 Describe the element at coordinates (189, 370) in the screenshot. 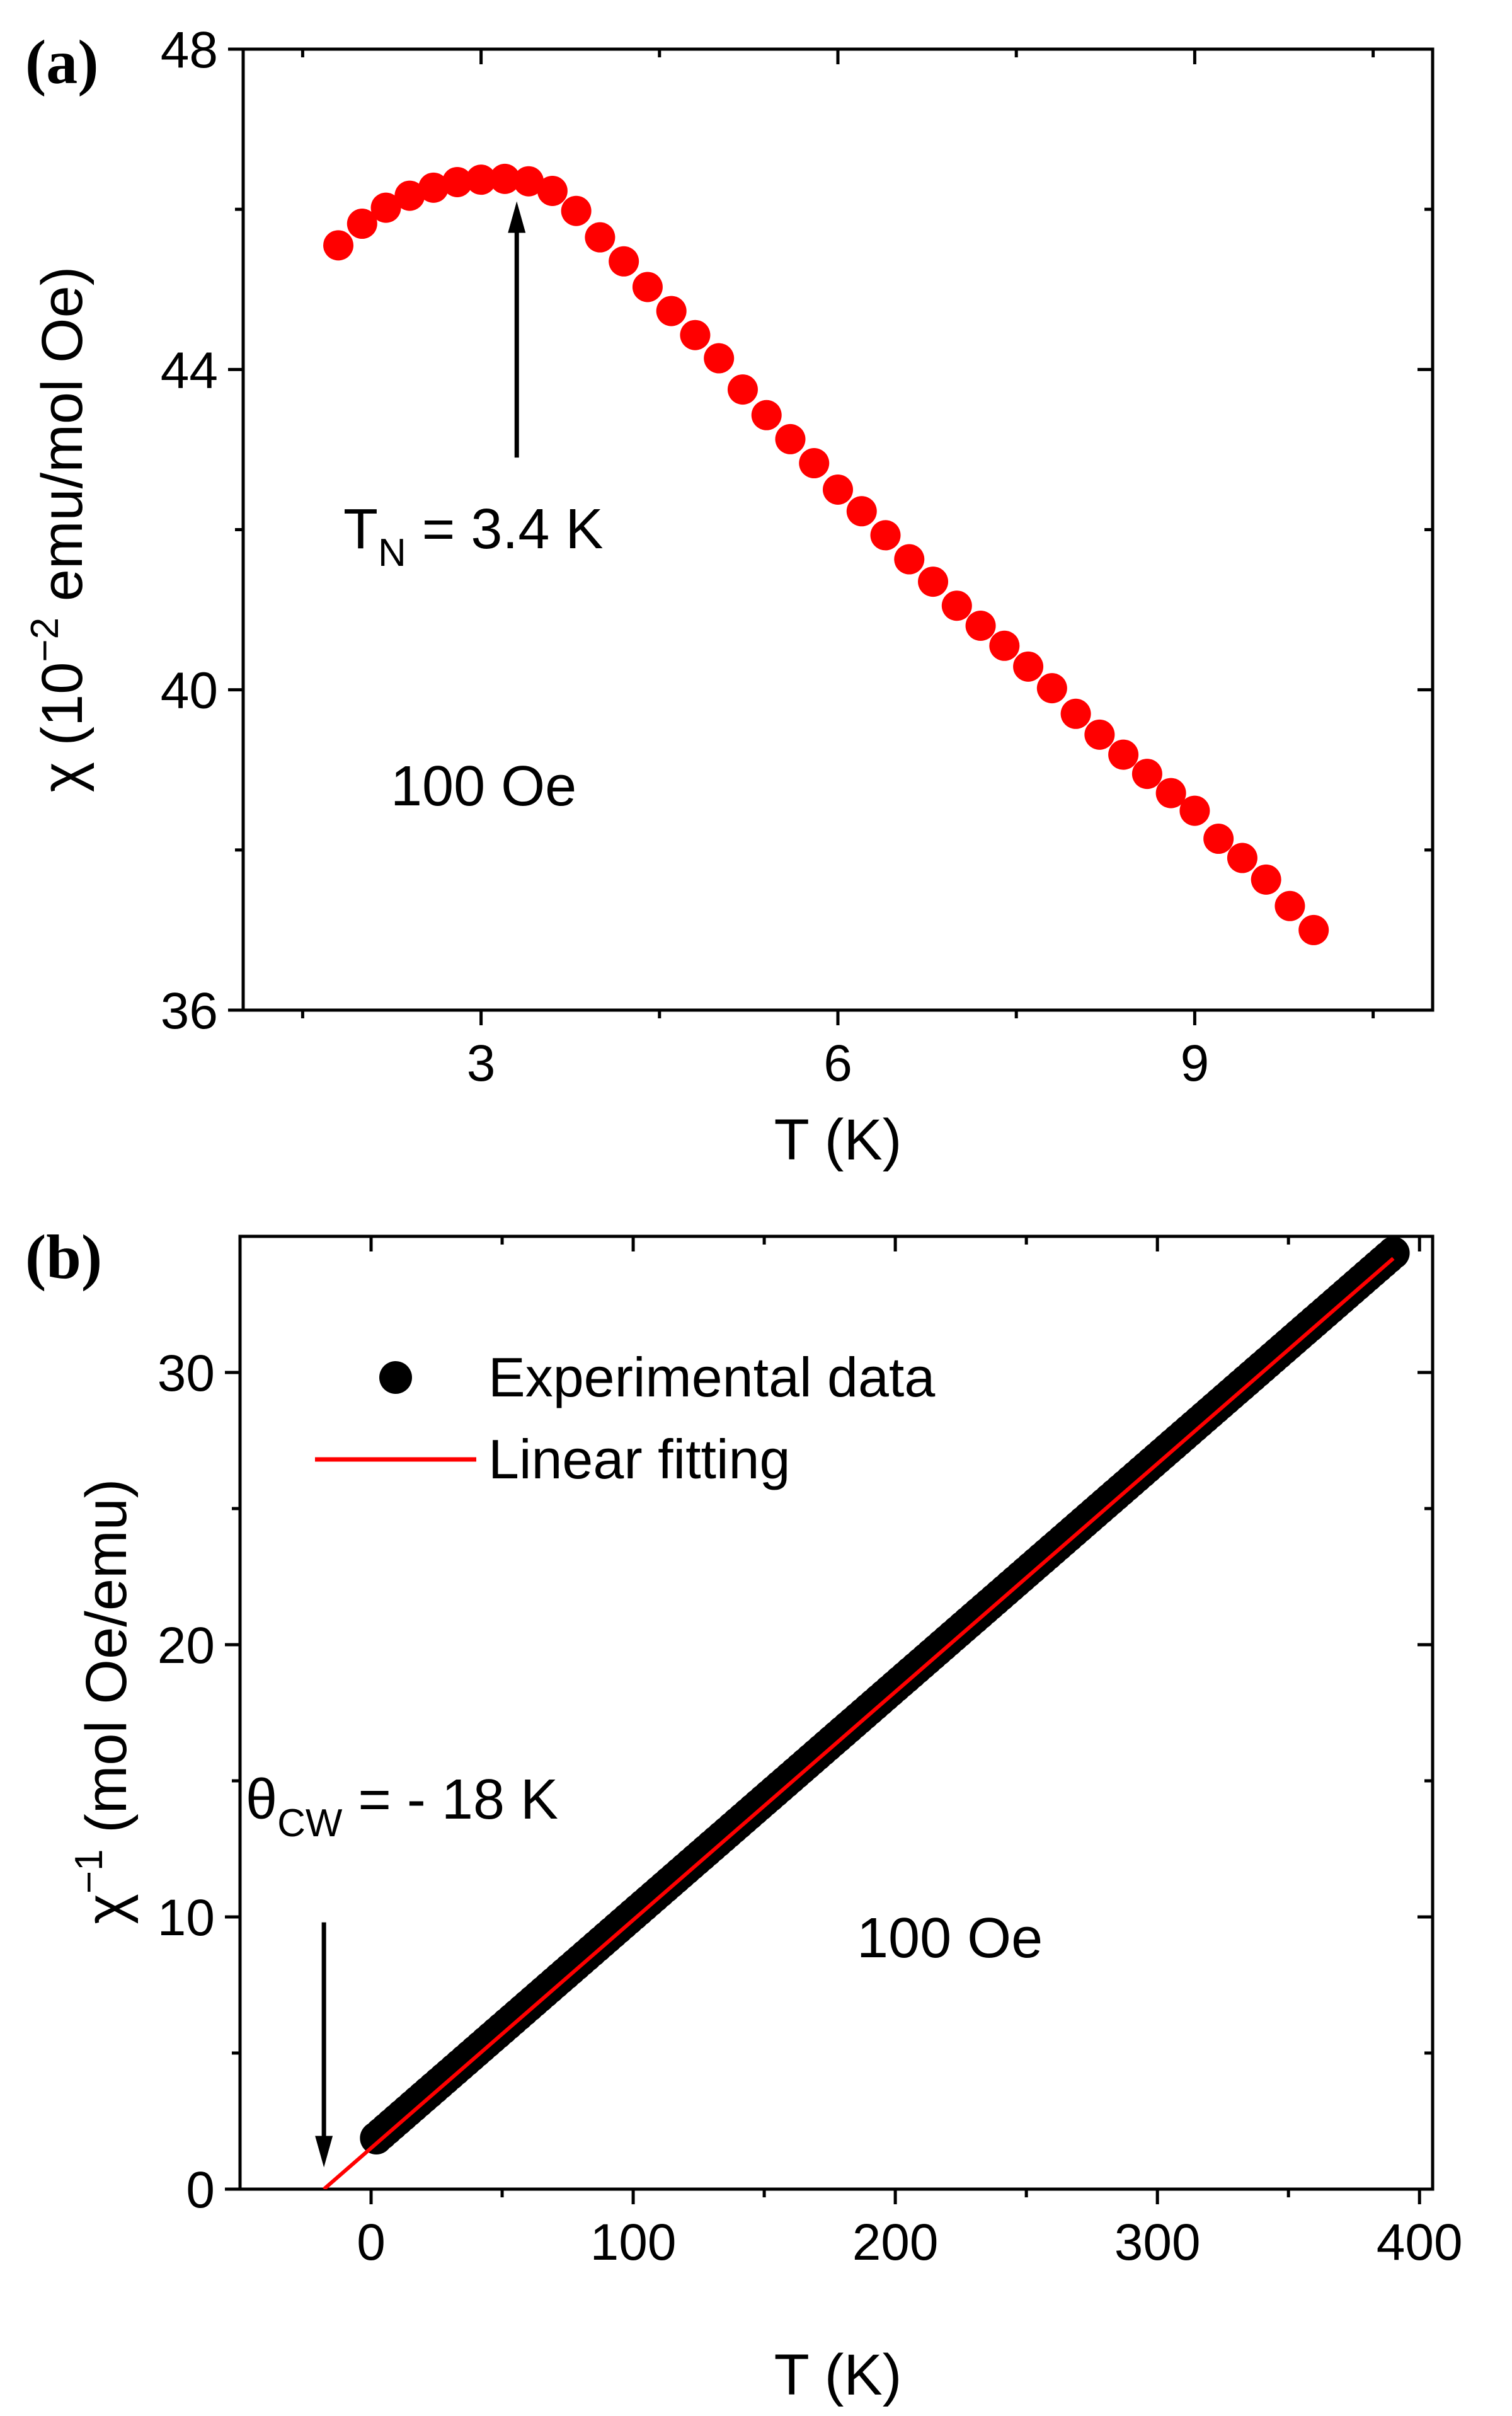

I see `panel-a-y-tick-label: 44` at that location.